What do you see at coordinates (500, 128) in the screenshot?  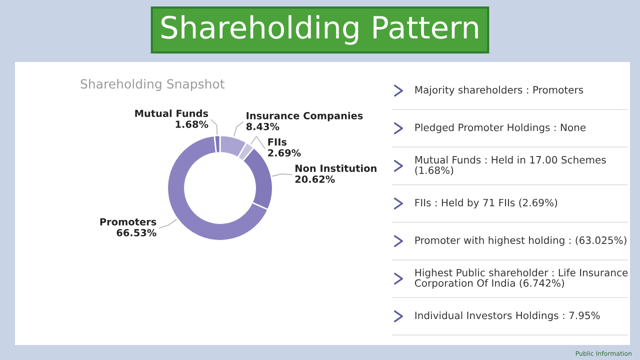 I see `text: Pledged Promoter Holdings : None` at bounding box center [500, 128].